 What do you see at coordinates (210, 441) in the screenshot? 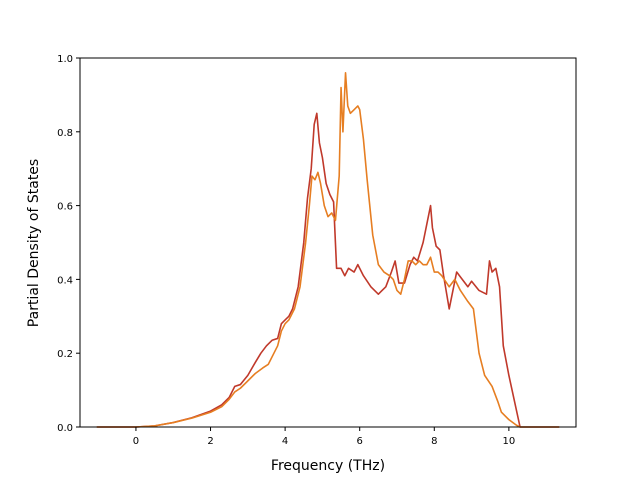
I see `x-tick-label: 2` at bounding box center [210, 441].